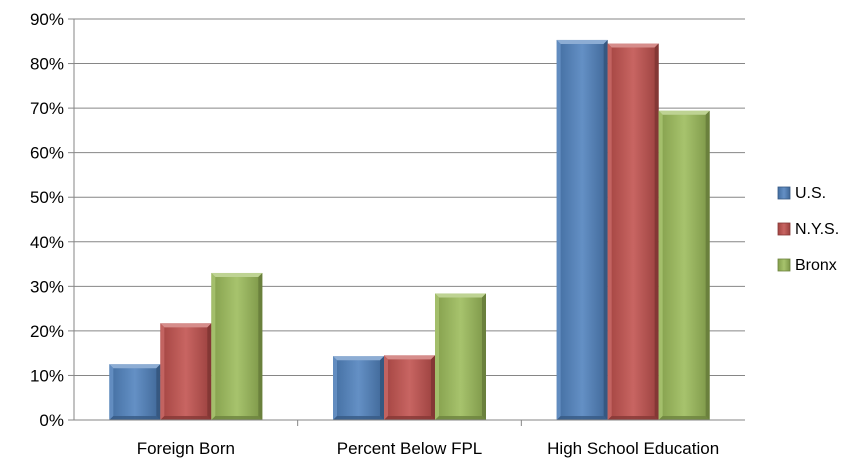  What do you see at coordinates (47, 286) in the screenshot?
I see `y-tick-label: 30%` at bounding box center [47, 286].